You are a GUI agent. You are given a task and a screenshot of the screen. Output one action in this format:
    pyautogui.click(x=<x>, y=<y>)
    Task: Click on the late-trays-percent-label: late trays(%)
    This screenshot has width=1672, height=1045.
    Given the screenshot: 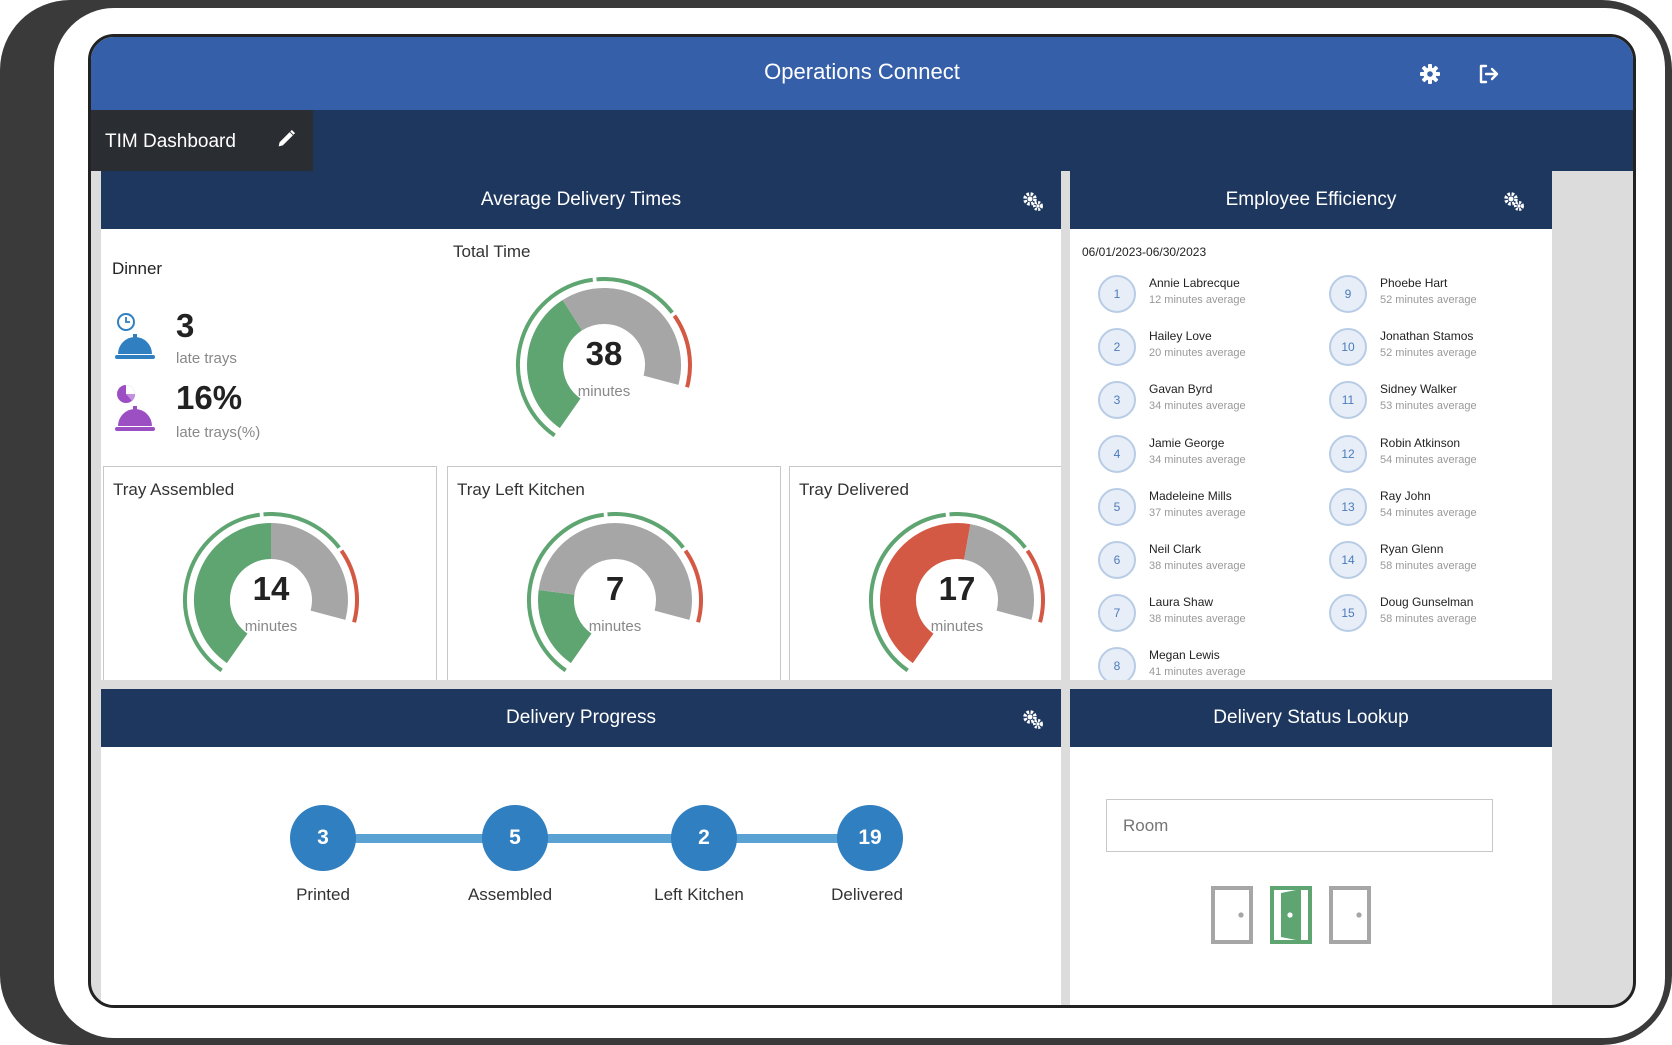 What is the action you would take?
    pyautogui.click(x=218, y=432)
    